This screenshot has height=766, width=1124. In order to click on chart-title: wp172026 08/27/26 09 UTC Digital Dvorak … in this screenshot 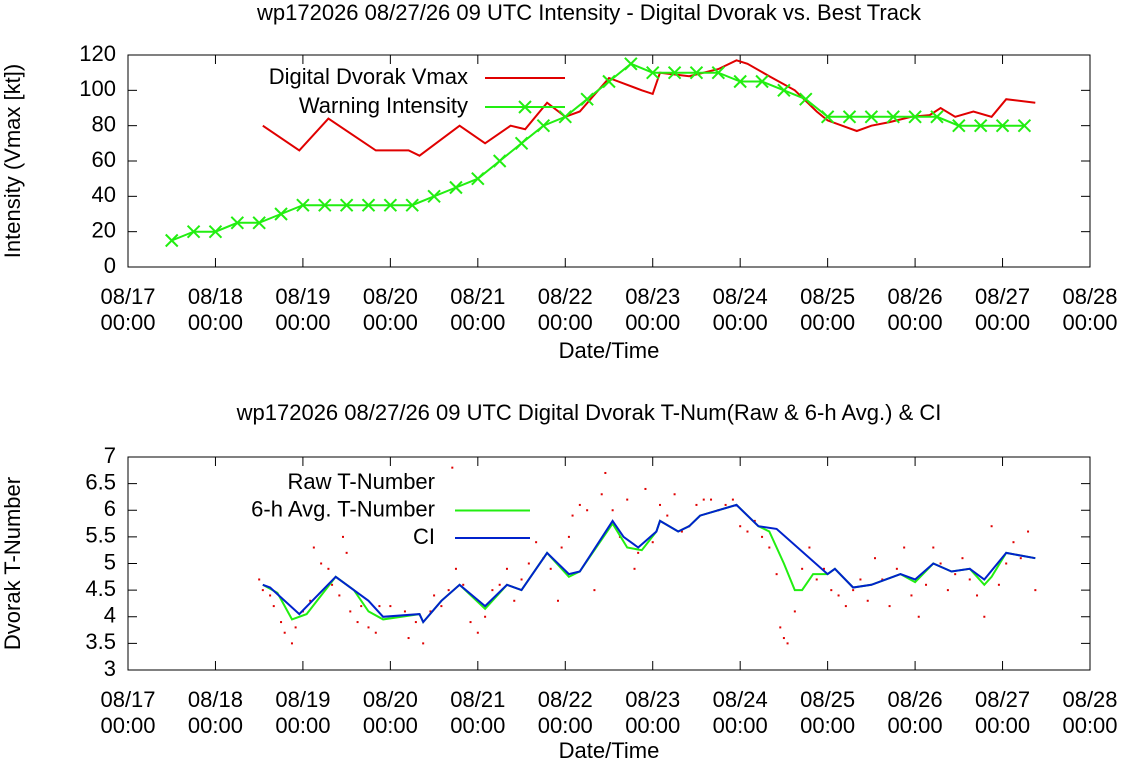, I will do `click(589, 412)`.